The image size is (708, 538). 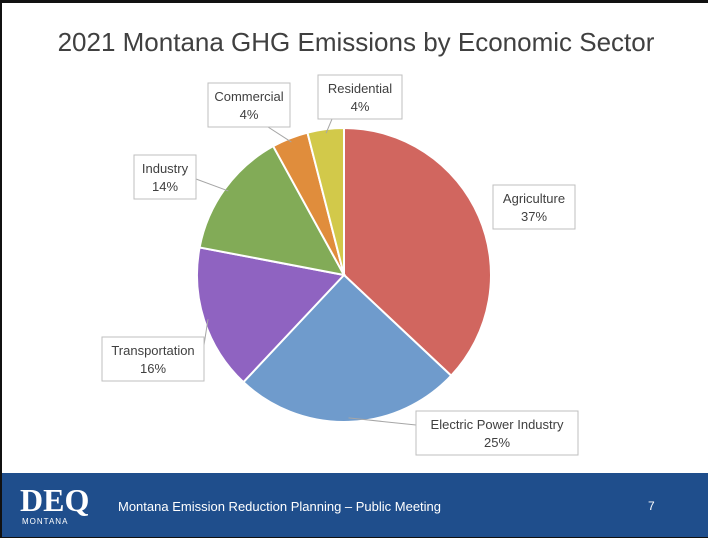 I want to click on data-label-box-commercial, so click(x=249, y=105).